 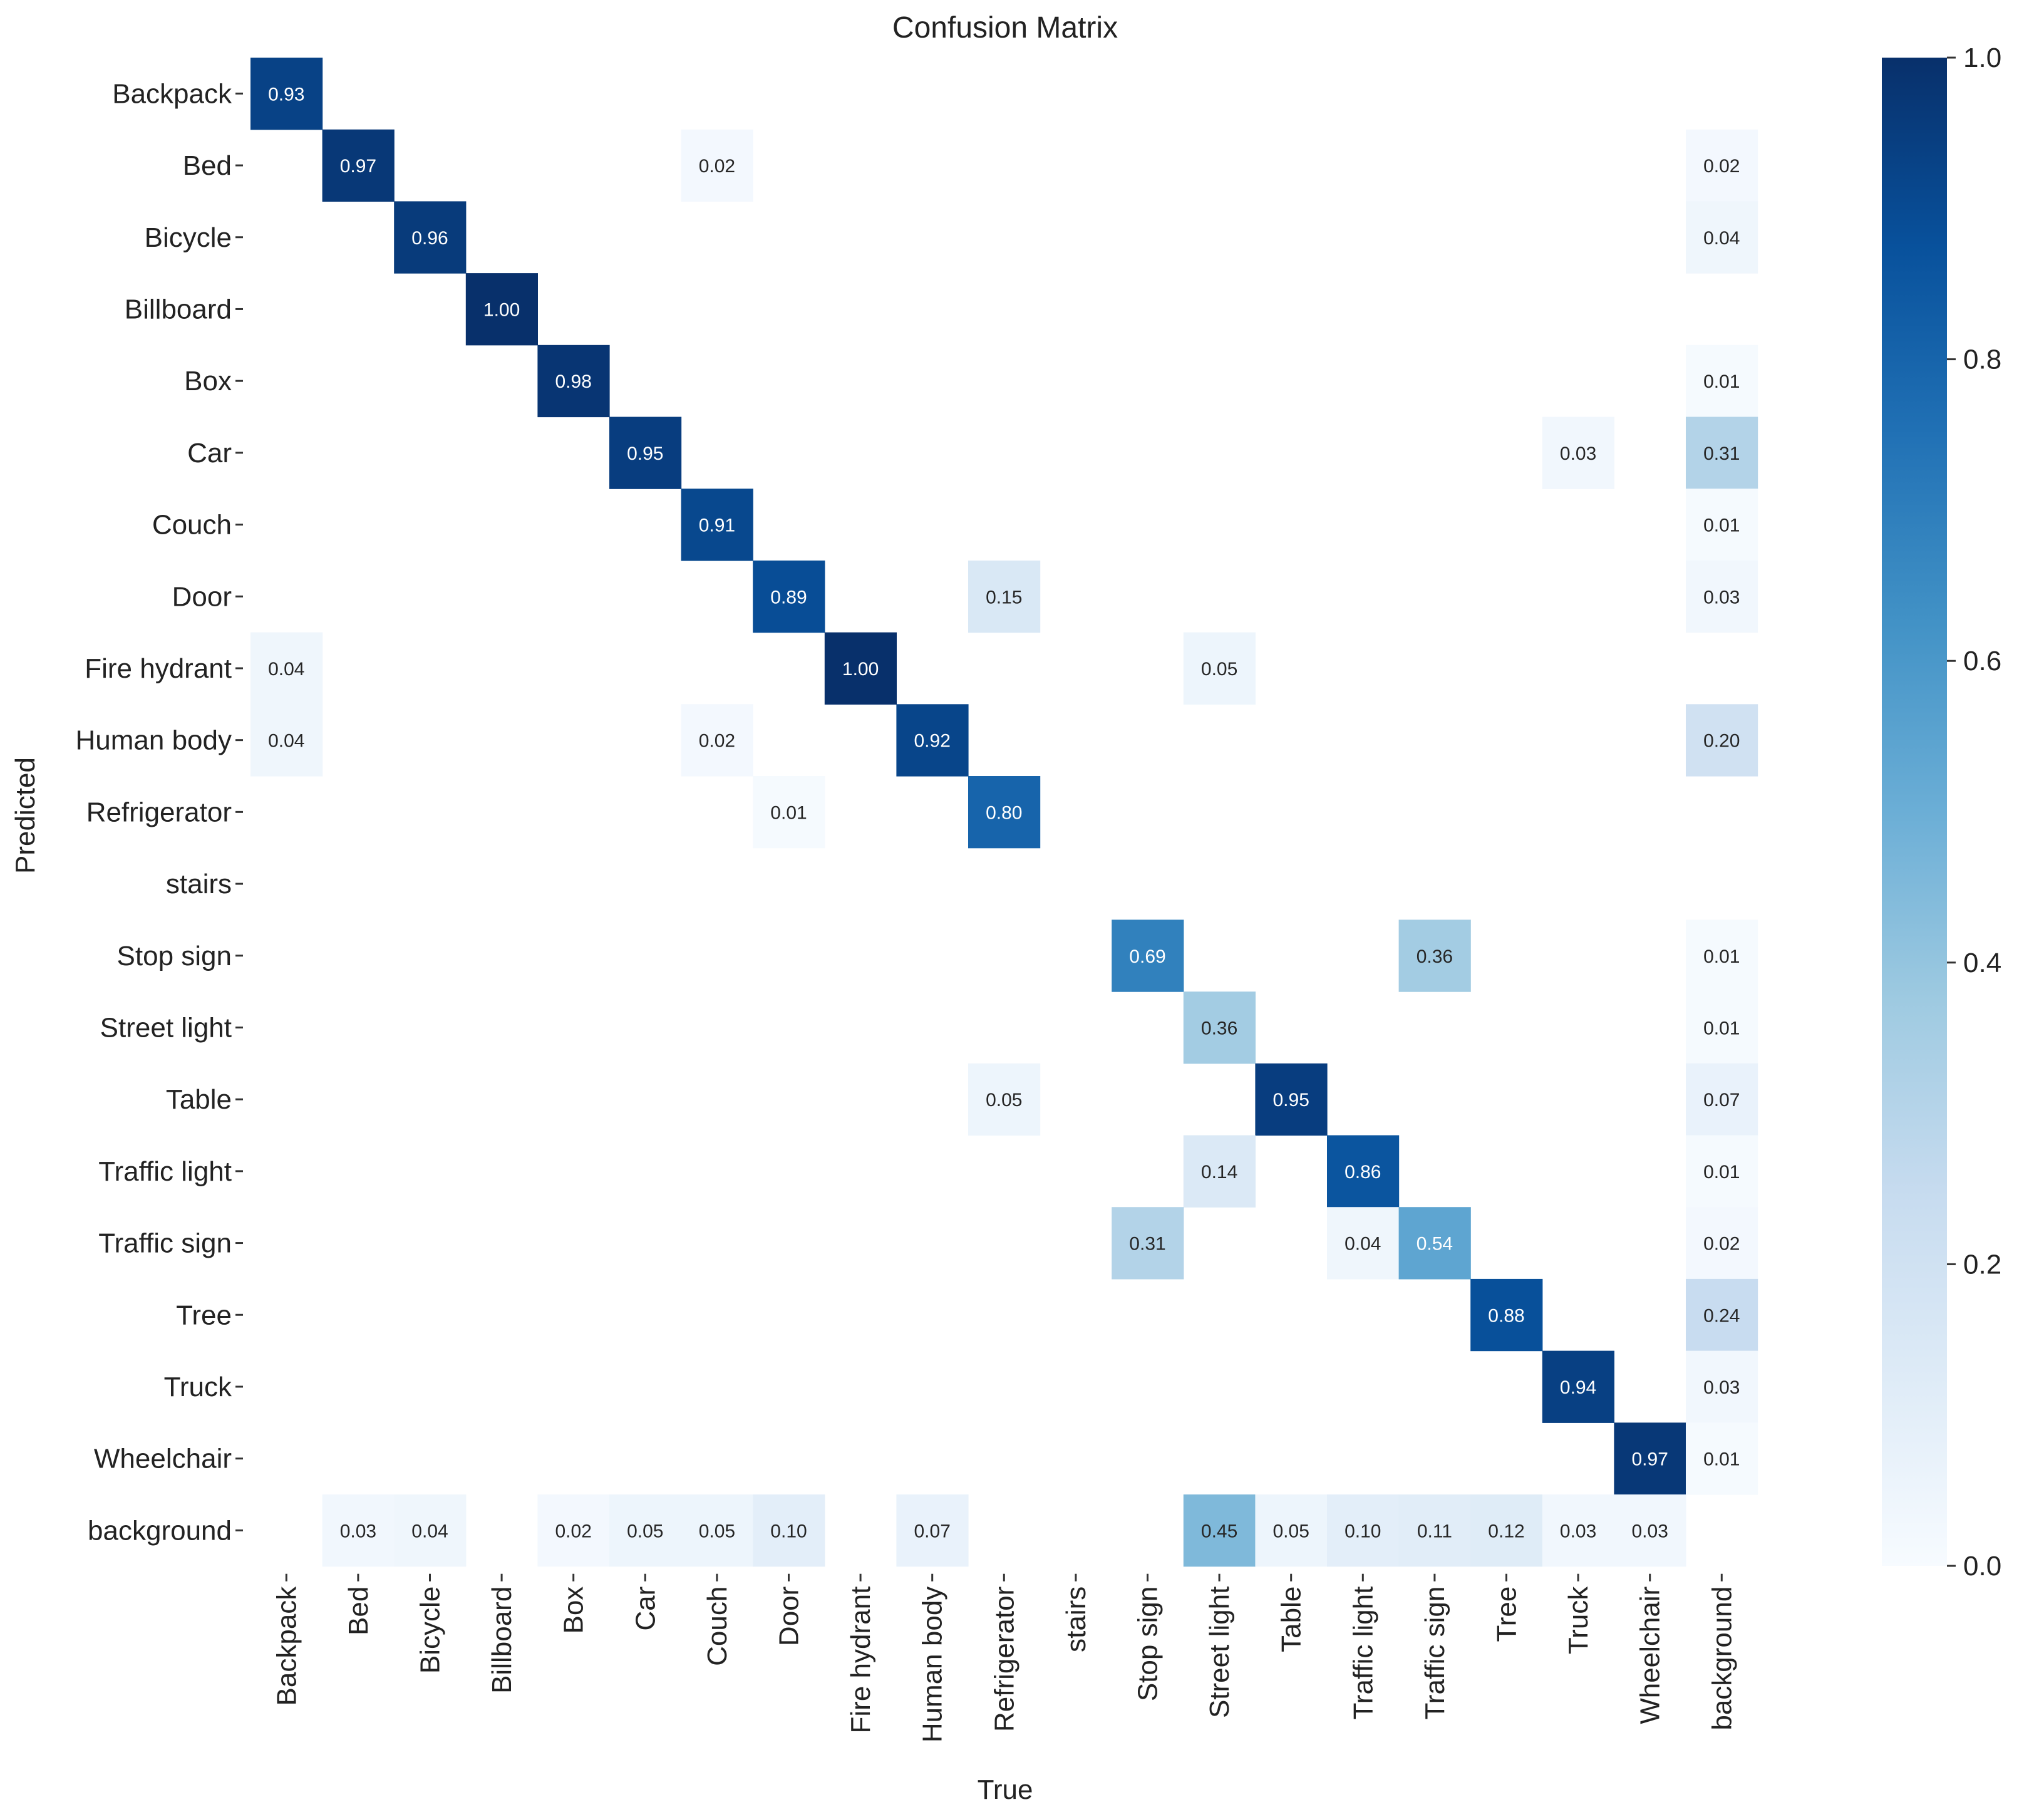 What do you see at coordinates (1219, 1652) in the screenshot?
I see `x-tick-label: Street light` at bounding box center [1219, 1652].